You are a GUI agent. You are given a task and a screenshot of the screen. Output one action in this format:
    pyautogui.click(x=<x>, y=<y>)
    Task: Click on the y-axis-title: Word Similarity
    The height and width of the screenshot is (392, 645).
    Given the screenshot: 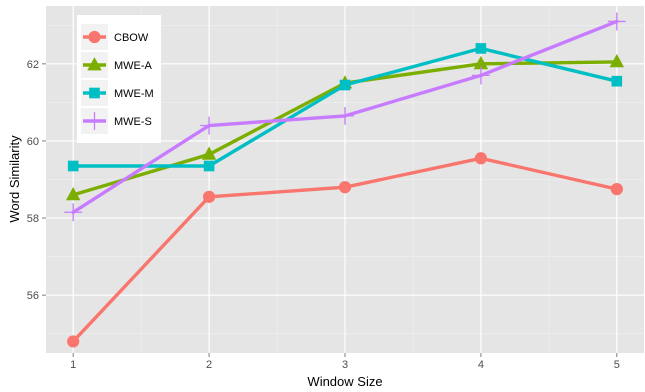 What is the action you would take?
    pyautogui.click(x=14, y=179)
    